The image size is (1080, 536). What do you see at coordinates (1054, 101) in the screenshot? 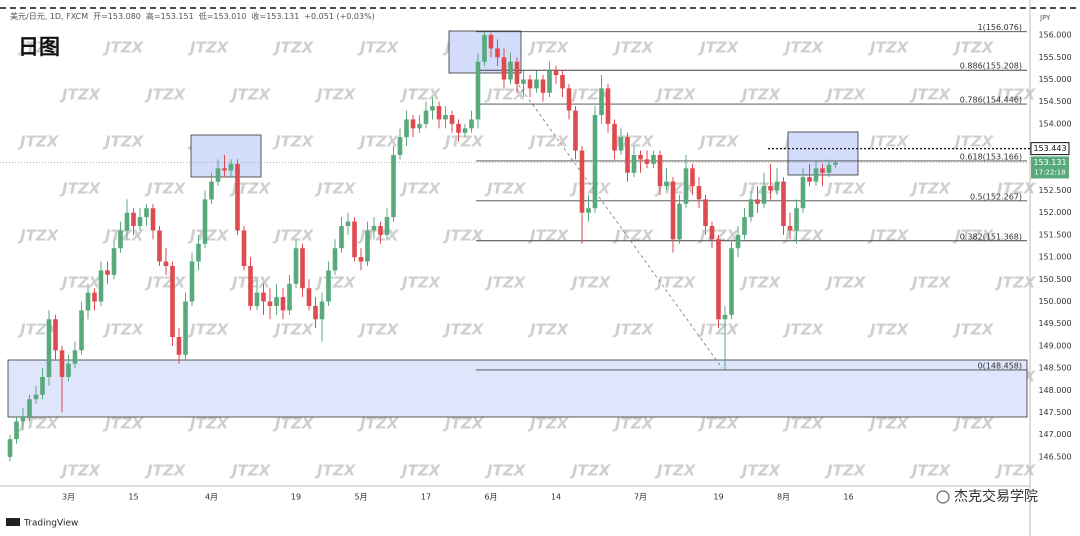
I see `y-tick-label: 154.500` at bounding box center [1054, 101].